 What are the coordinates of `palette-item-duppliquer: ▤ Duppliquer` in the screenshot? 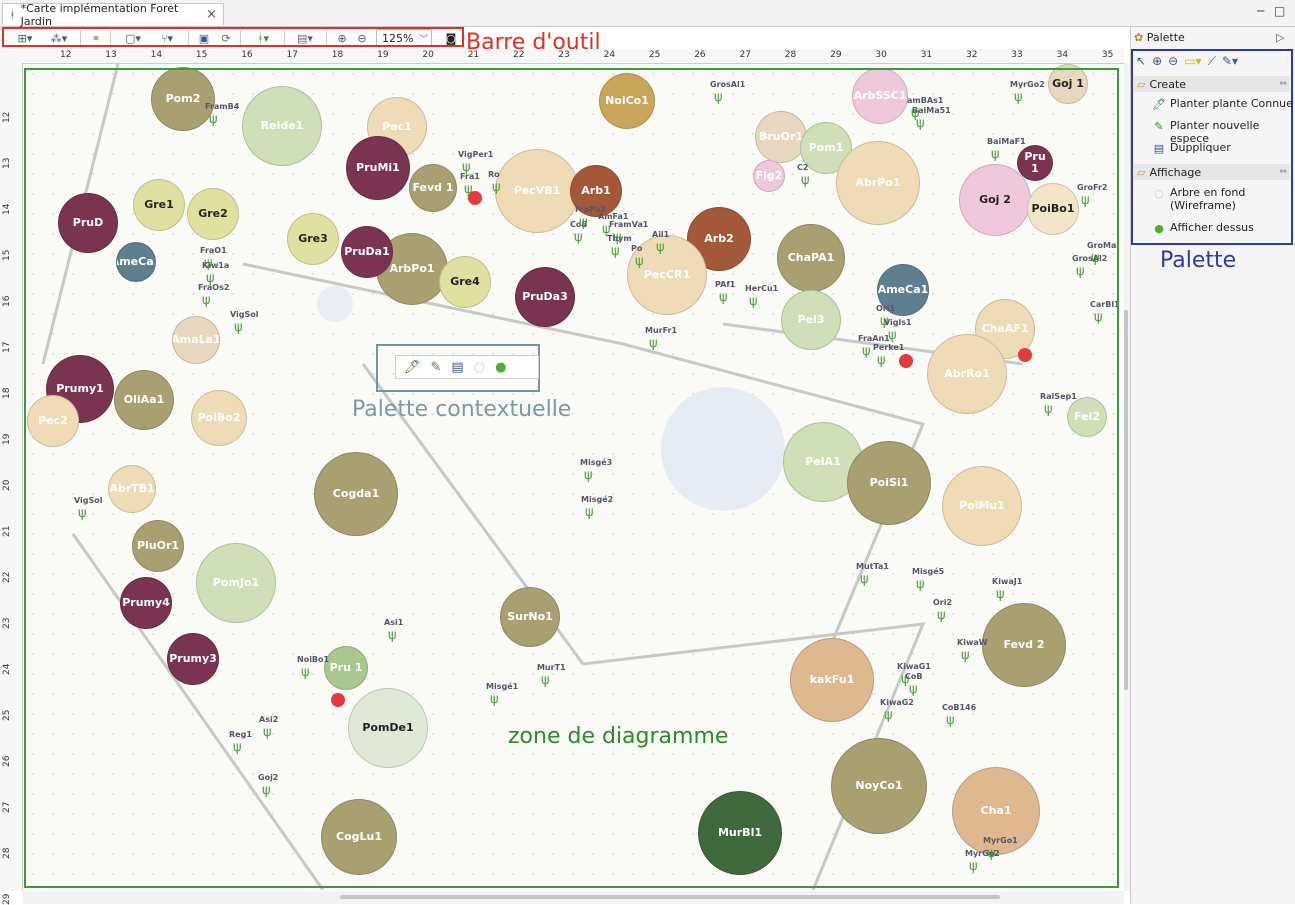 It's located at (1191, 148).